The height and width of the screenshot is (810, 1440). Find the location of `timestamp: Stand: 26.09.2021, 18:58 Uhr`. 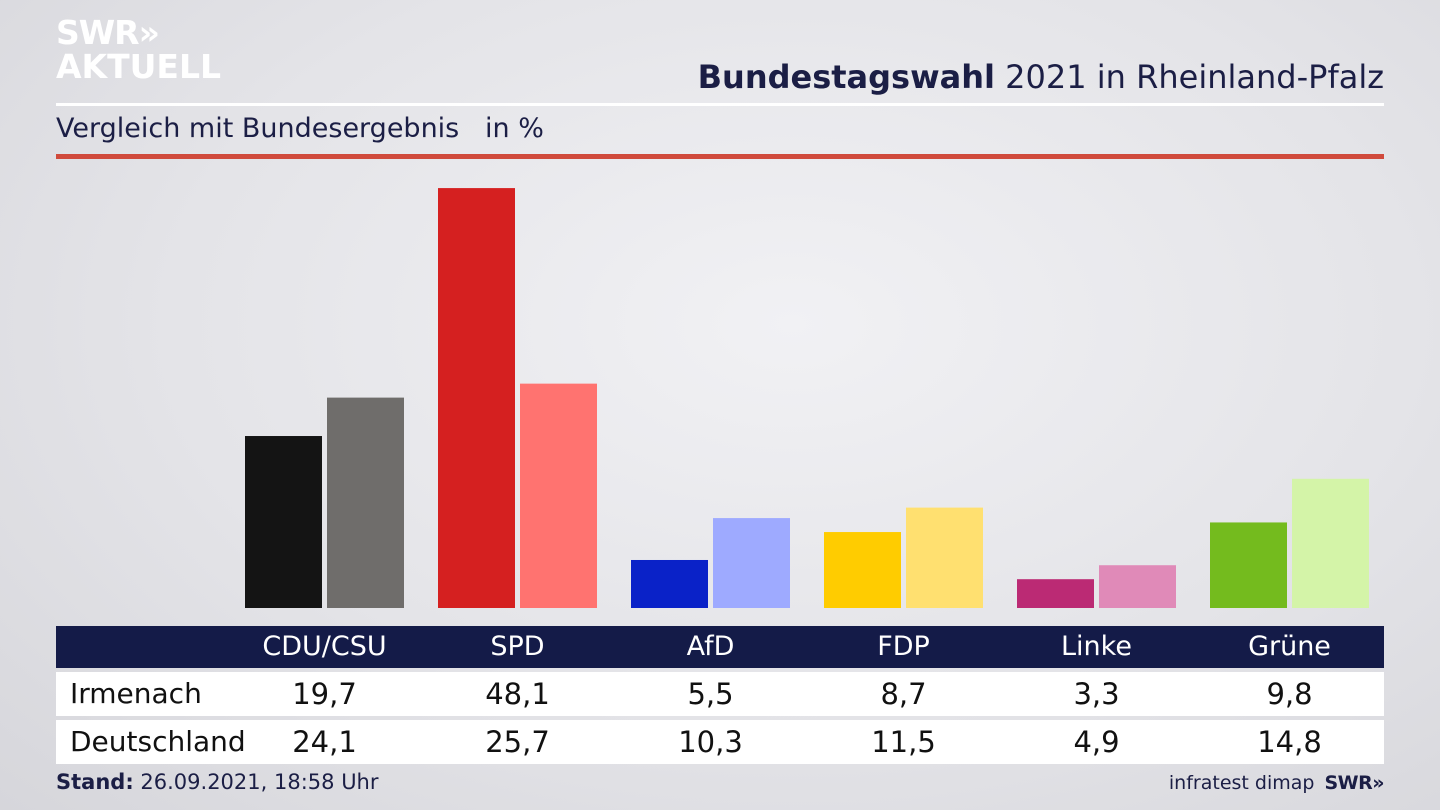

timestamp: Stand: 26.09.2021, 18:58 Uhr is located at coordinates (217, 782).